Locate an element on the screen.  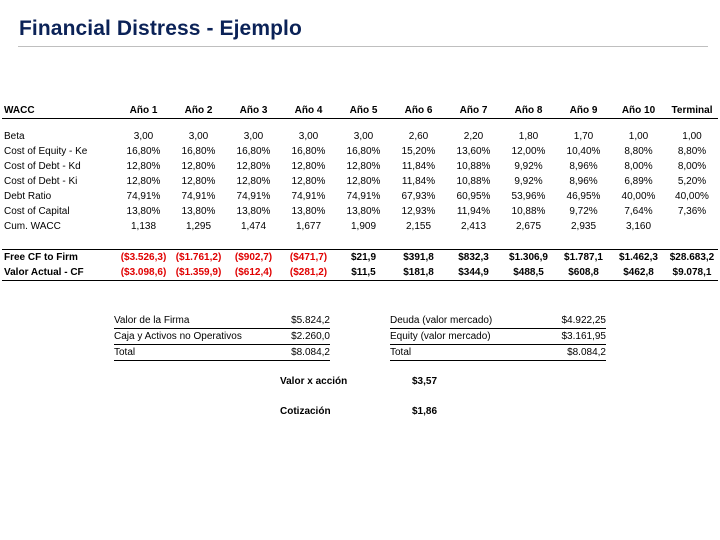
summary-value: $8.084,2 is located at coordinates (304, 352).